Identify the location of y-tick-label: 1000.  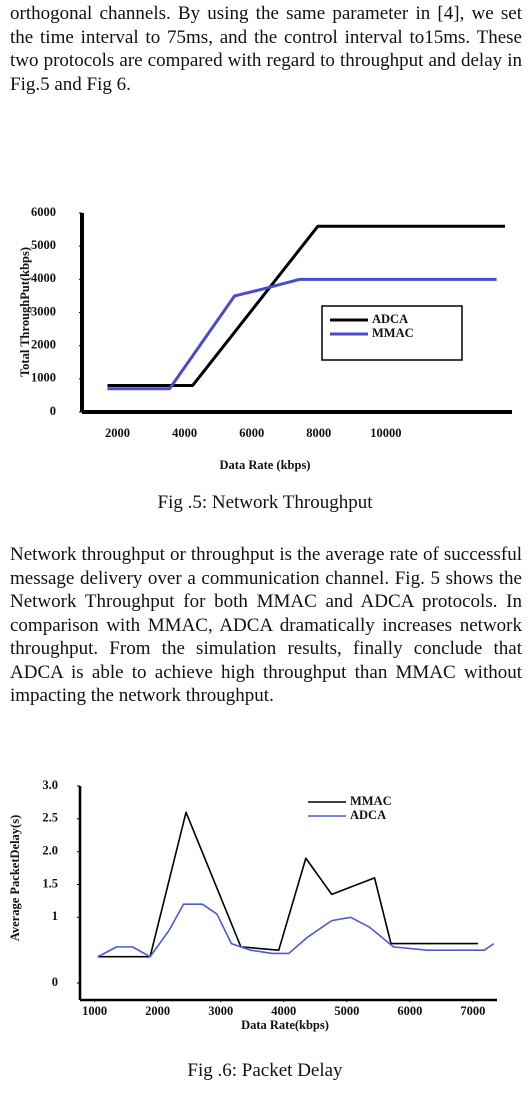
(43, 378).